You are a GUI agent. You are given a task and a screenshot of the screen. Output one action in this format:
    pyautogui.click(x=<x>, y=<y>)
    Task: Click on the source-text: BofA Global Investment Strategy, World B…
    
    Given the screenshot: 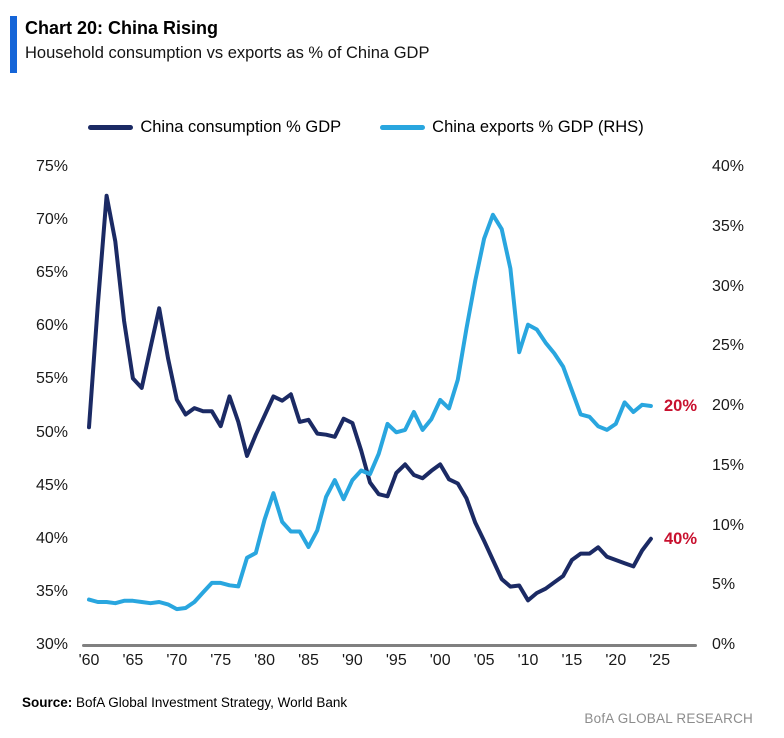 What is the action you would take?
    pyautogui.click(x=210, y=702)
    